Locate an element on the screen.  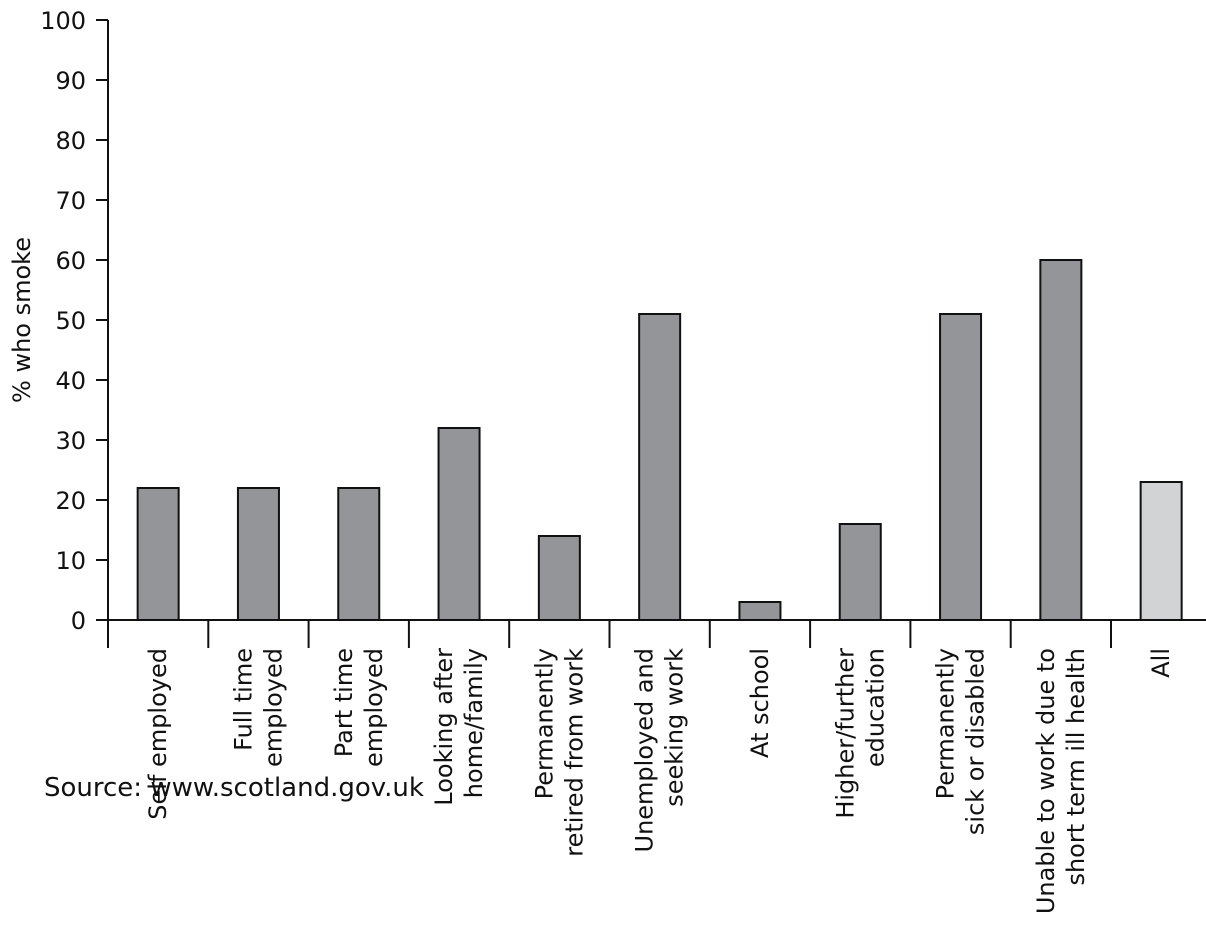
category-label-line: retired from work is located at coordinates (574, 752).